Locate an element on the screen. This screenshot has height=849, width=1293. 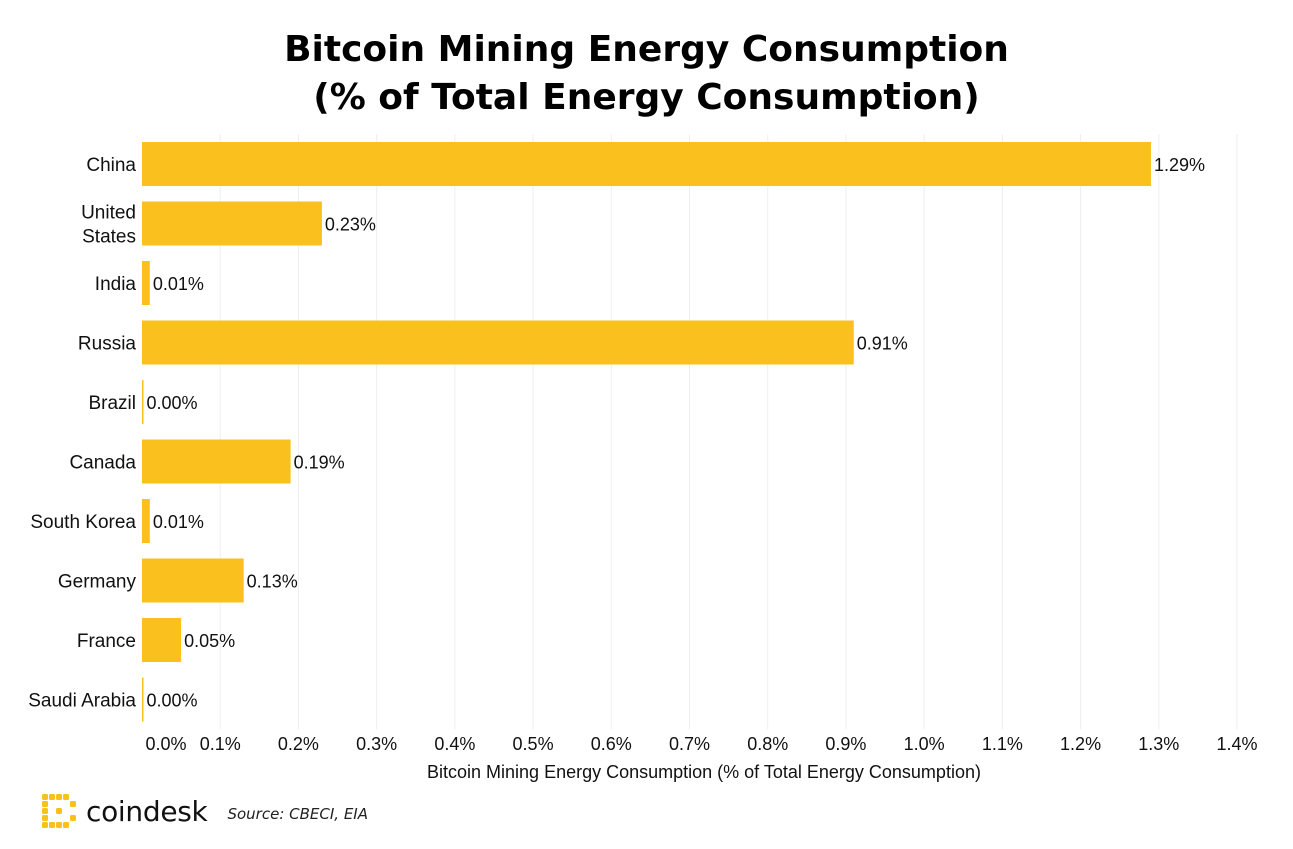
footer: coindesk Source: CBECI, EIA is located at coordinates (205, 811).